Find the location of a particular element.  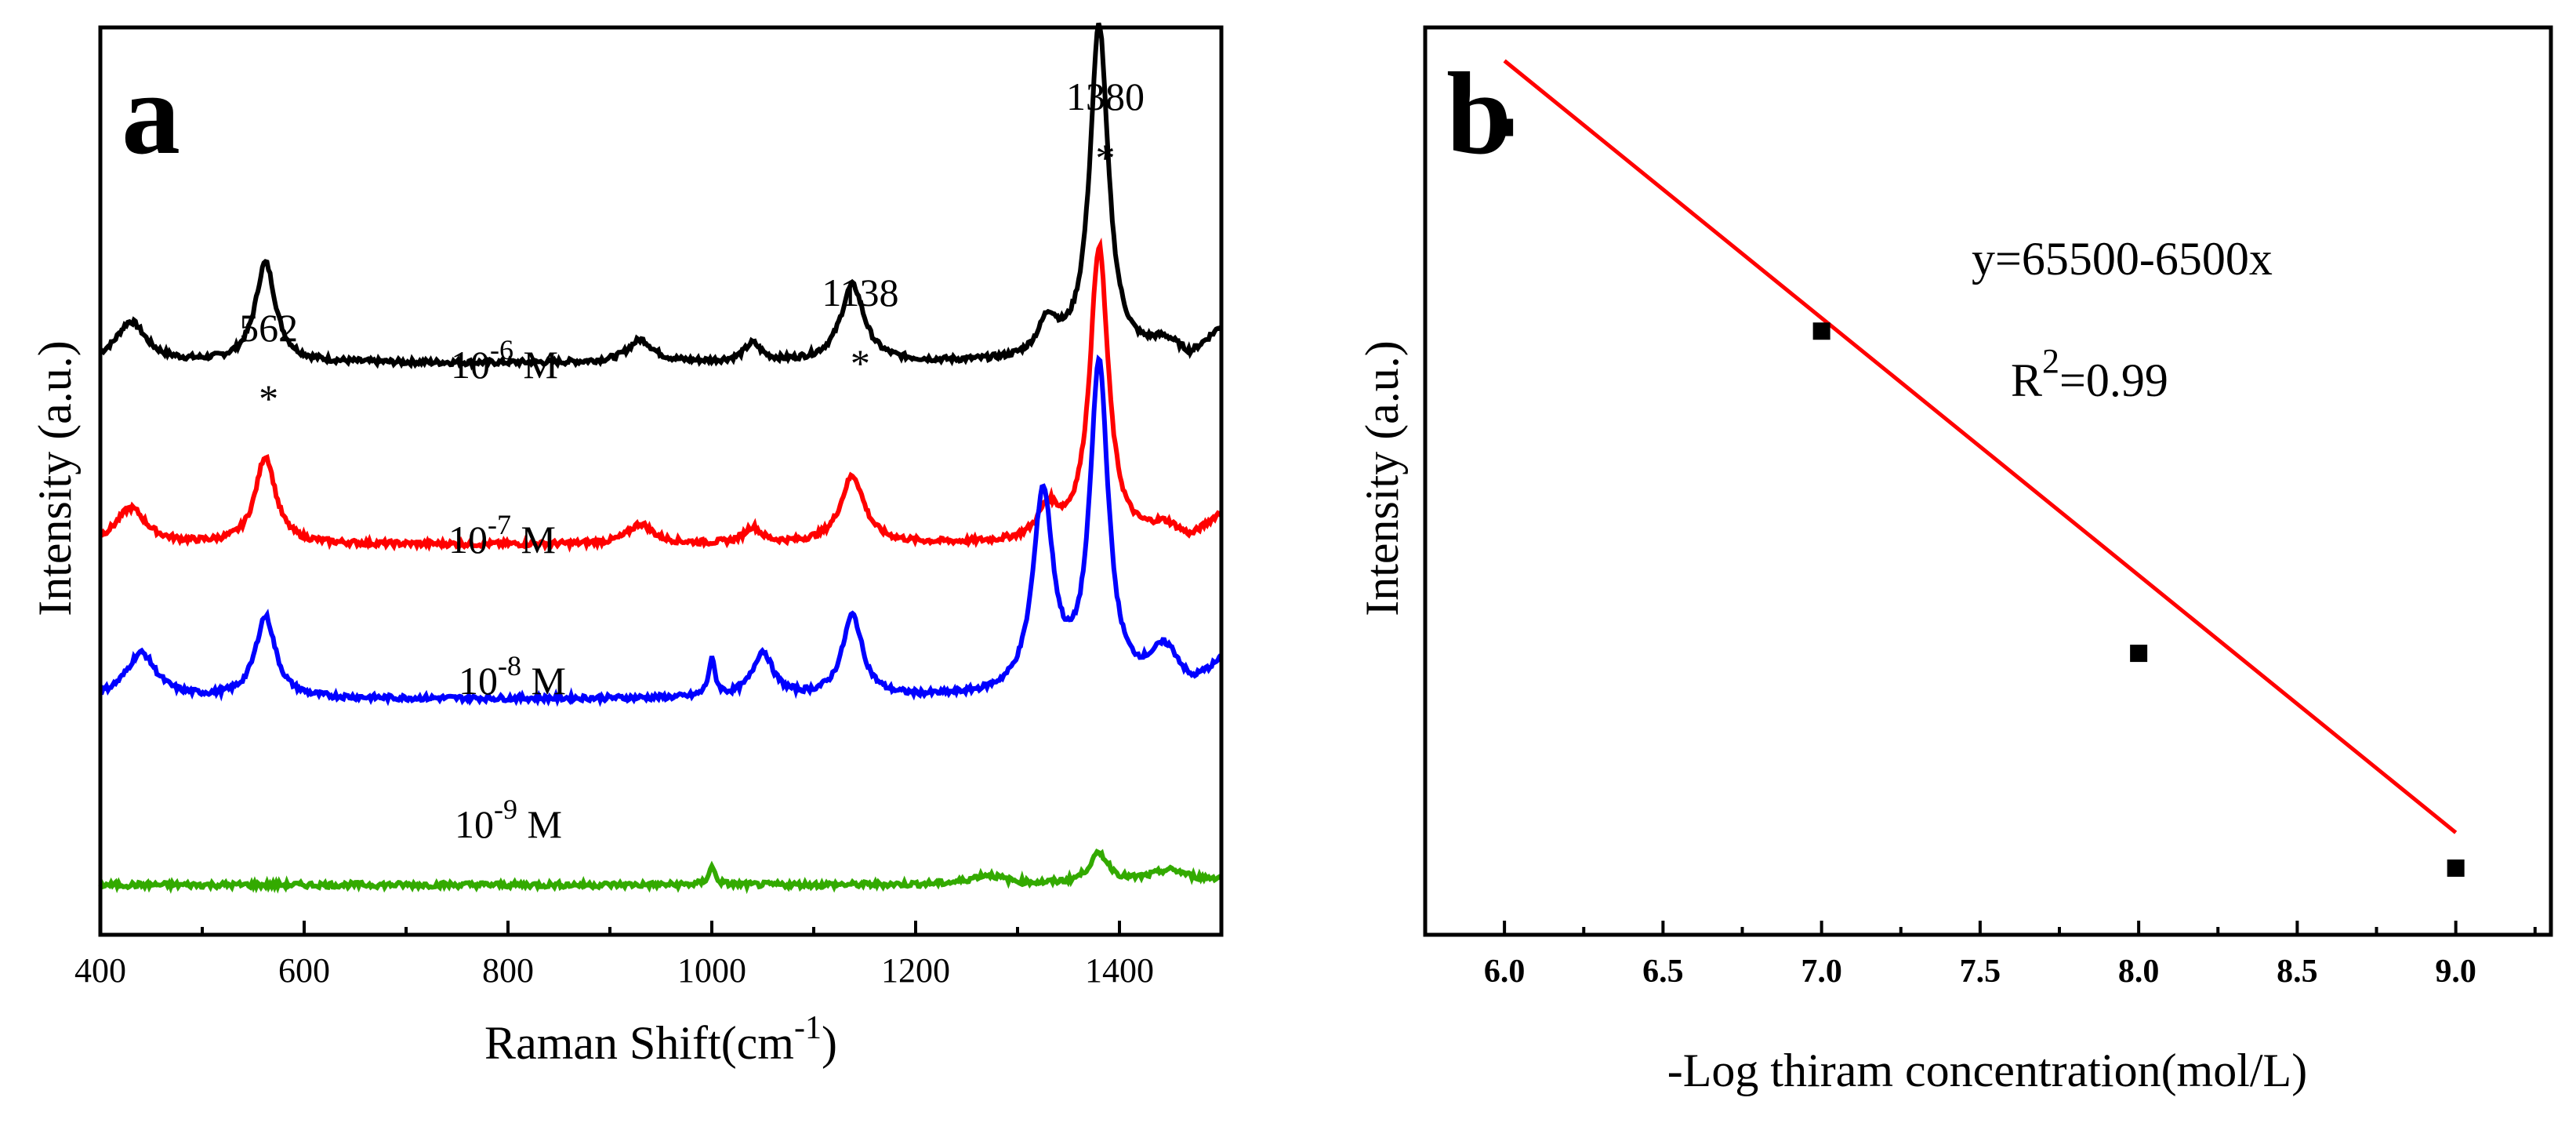

x-axis-ticks-b: 6.0 6.5 7.0 7.5 8.0 8.5 9.0 is located at coordinates (1980, 955).